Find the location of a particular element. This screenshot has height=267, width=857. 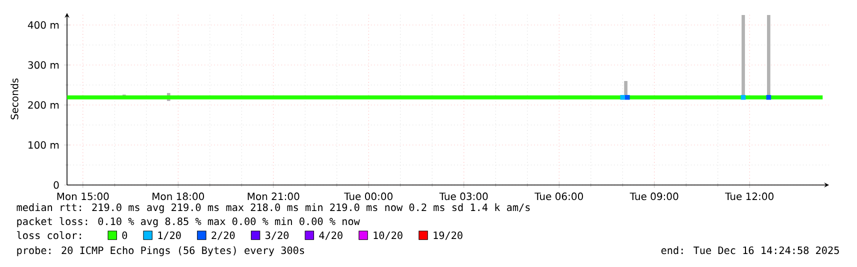

y-tick-label: 200 m is located at coordinates (43, 105).